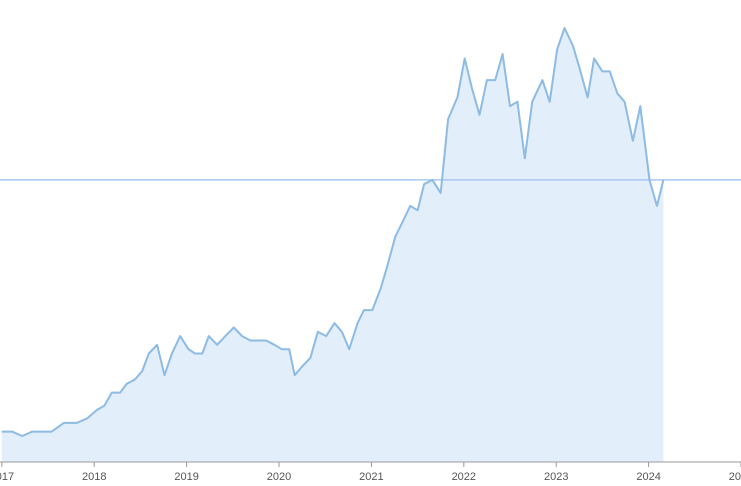  Describe the element at coordinates (648, 477) in the screenshot. I see `x-tick-label: 2024` at that location.